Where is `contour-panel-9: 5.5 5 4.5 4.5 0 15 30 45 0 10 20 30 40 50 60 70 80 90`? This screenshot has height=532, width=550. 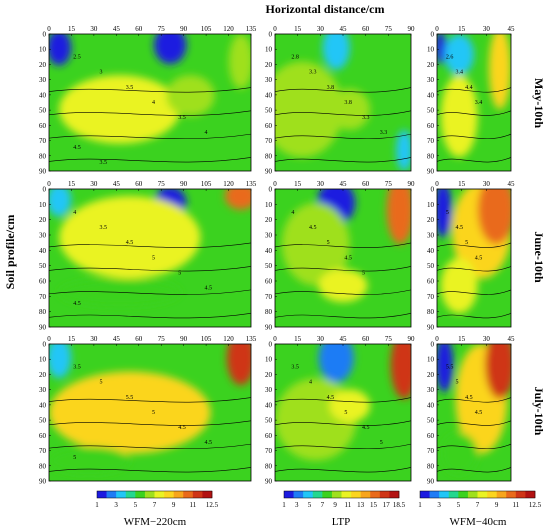
contour-panel-9: 5.5 5 4.5 4.5 0 15 30 45 0 10 20 30 40 50 60 70 80 90 is located at coordinates (471, 410).